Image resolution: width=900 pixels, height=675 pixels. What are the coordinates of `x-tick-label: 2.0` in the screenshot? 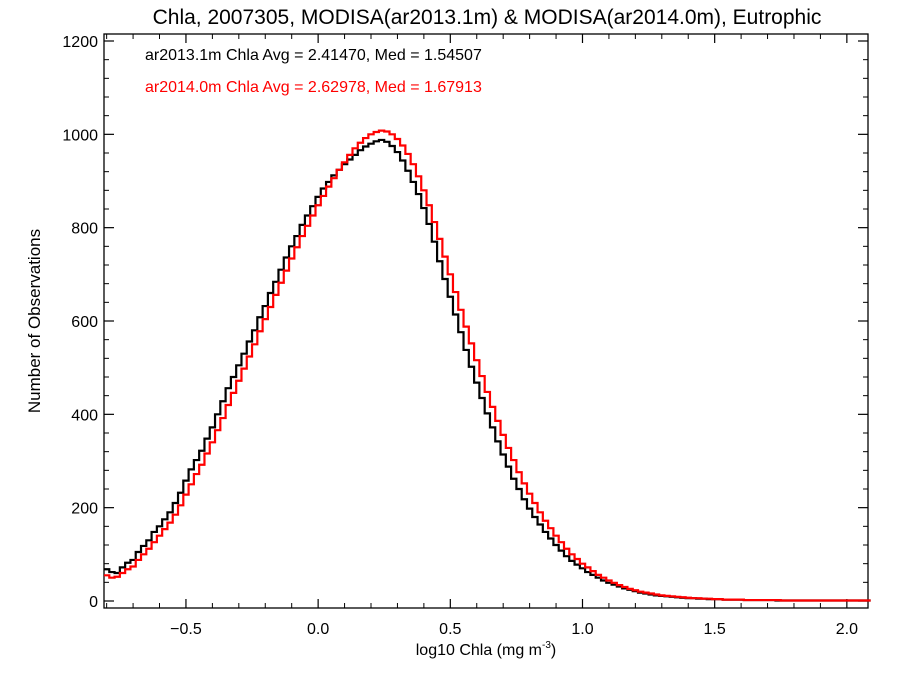 It's located at (847, 629).